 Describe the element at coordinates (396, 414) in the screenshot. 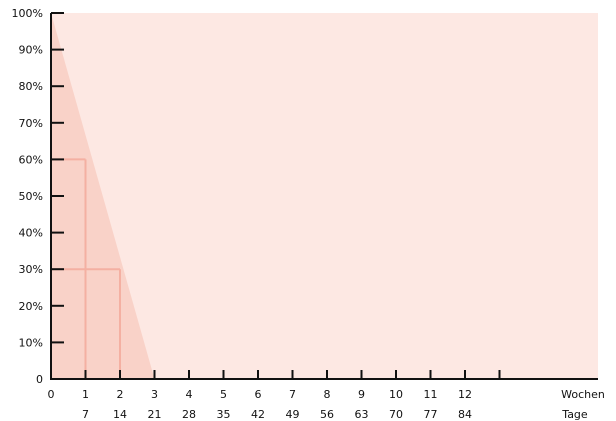

I see `x-day-label-10: 70` at that location.